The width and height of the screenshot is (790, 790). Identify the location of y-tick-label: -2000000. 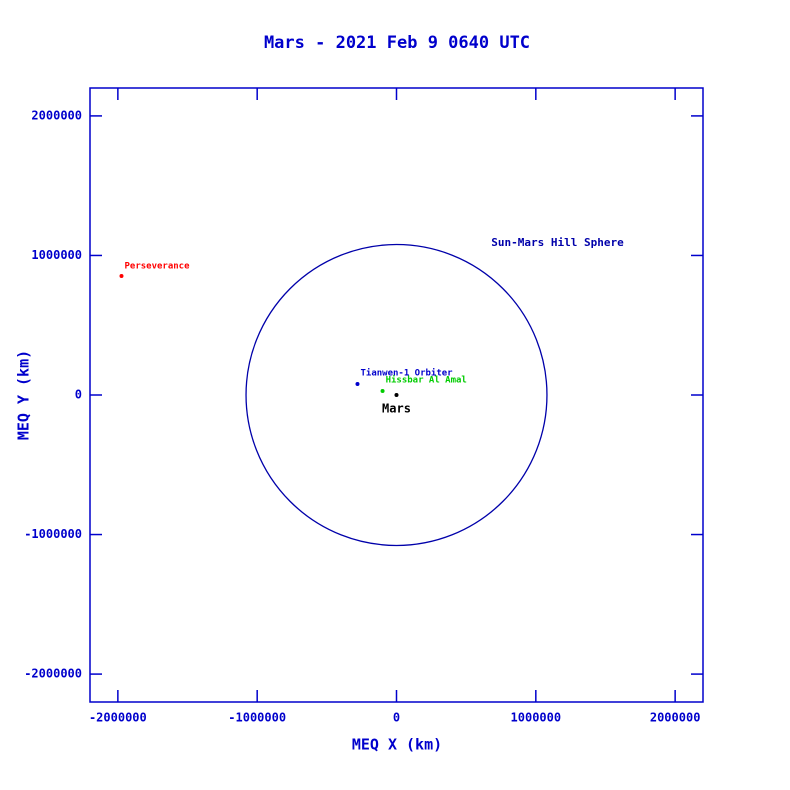
(53, 674).